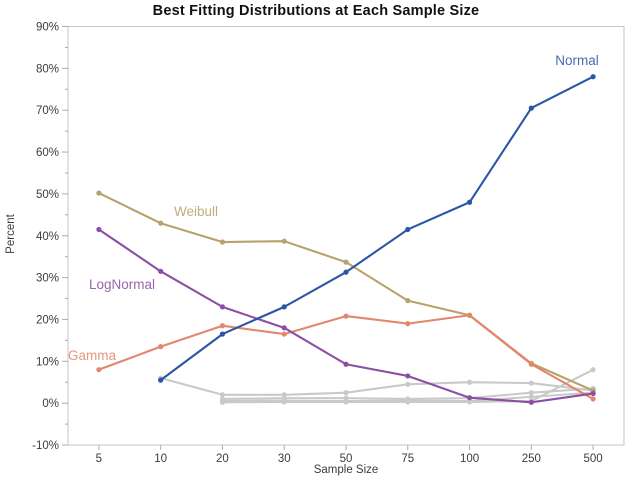 The height and width of the screenshot is (492, 632). What do you see at coordinates (47, 237) in the screenshot?
I see `y-tick-label: 40%` at bounding box center [47, 237].